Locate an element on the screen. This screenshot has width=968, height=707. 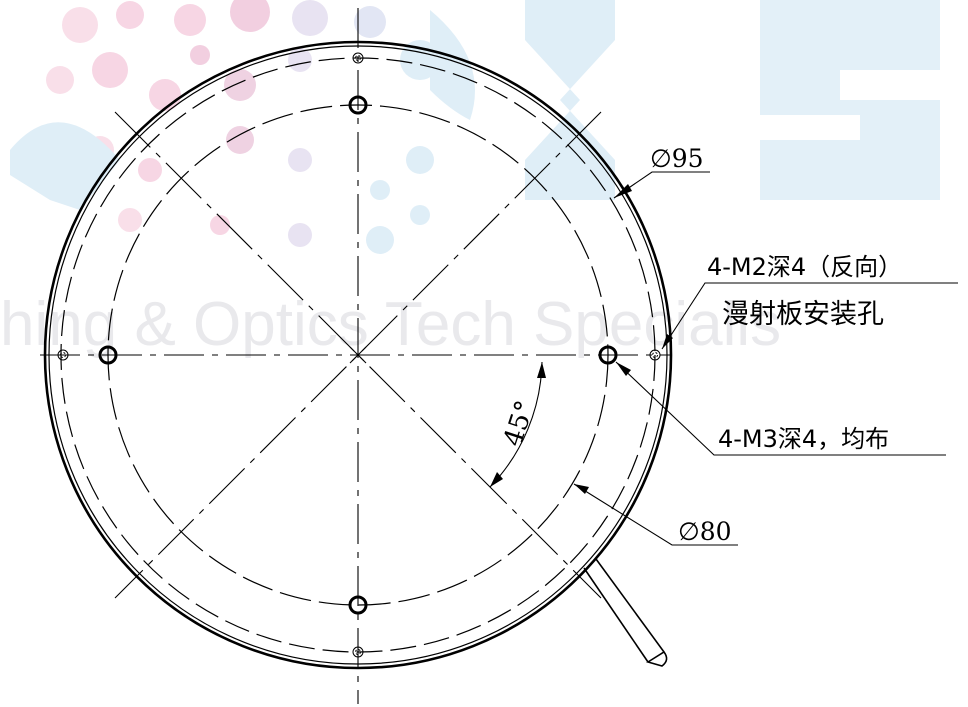
m2-hole-left is located at coordinates (63, 355).